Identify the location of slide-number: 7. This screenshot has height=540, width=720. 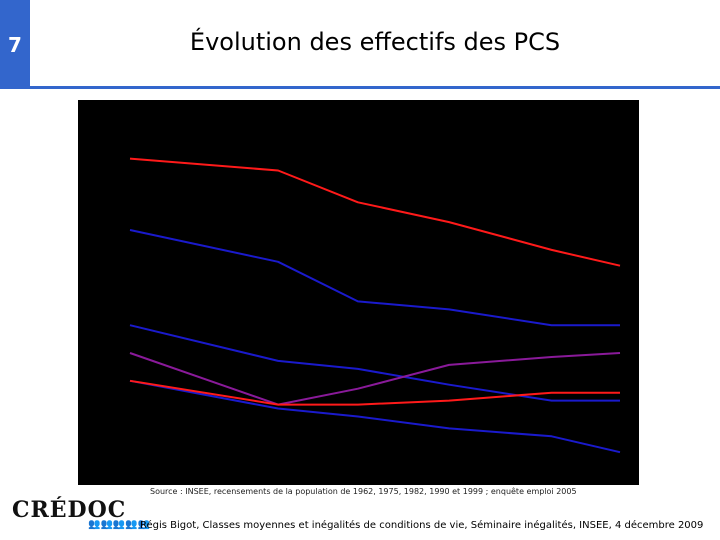
(15, 43).